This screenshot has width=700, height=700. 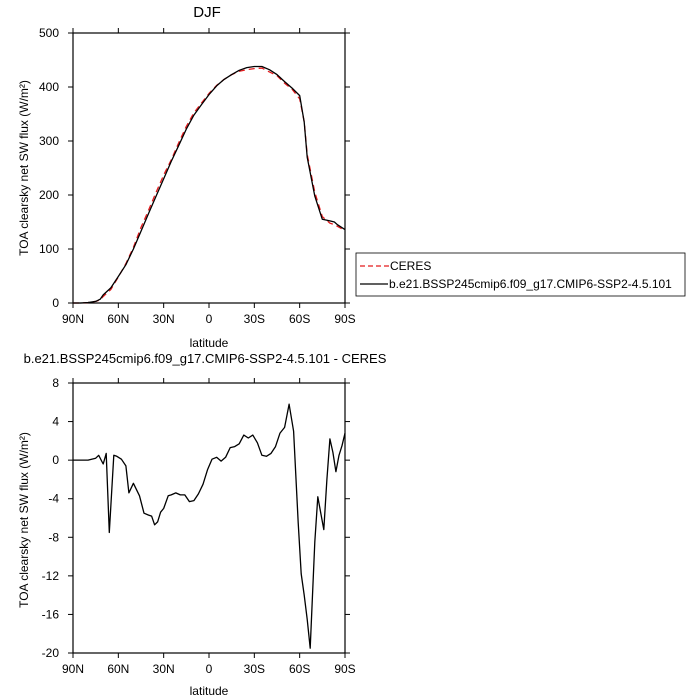 I want to click on bottom-y-tick-label: -4, so click(x=53, y=499).